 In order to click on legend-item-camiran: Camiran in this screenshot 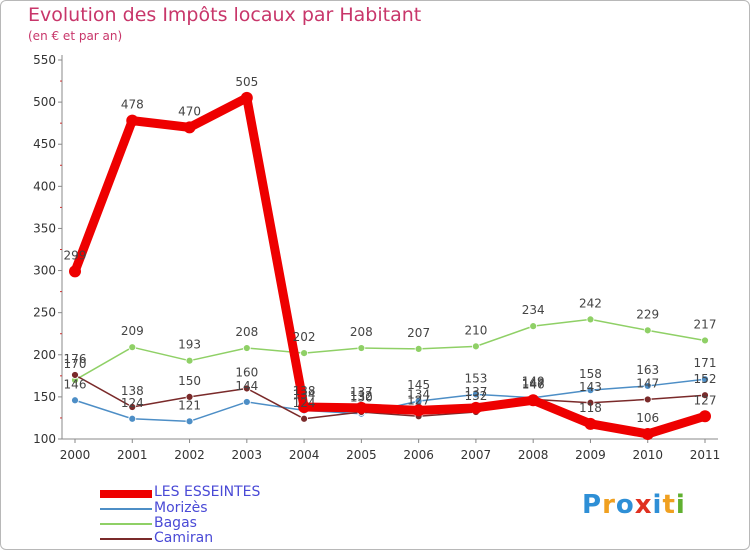, I will do `click(230, 539)`.